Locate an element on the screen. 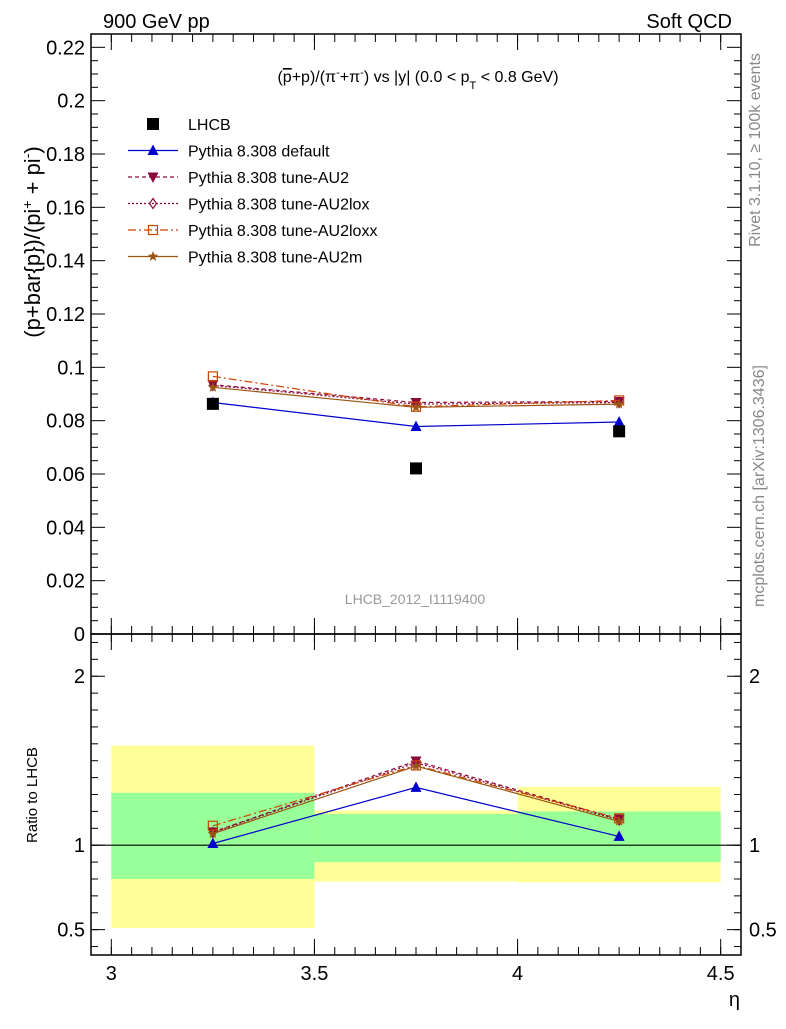 The width and height of the screenshot is (786, 1029). xtick-label-0: 3 is located at coordinates (111, 974).